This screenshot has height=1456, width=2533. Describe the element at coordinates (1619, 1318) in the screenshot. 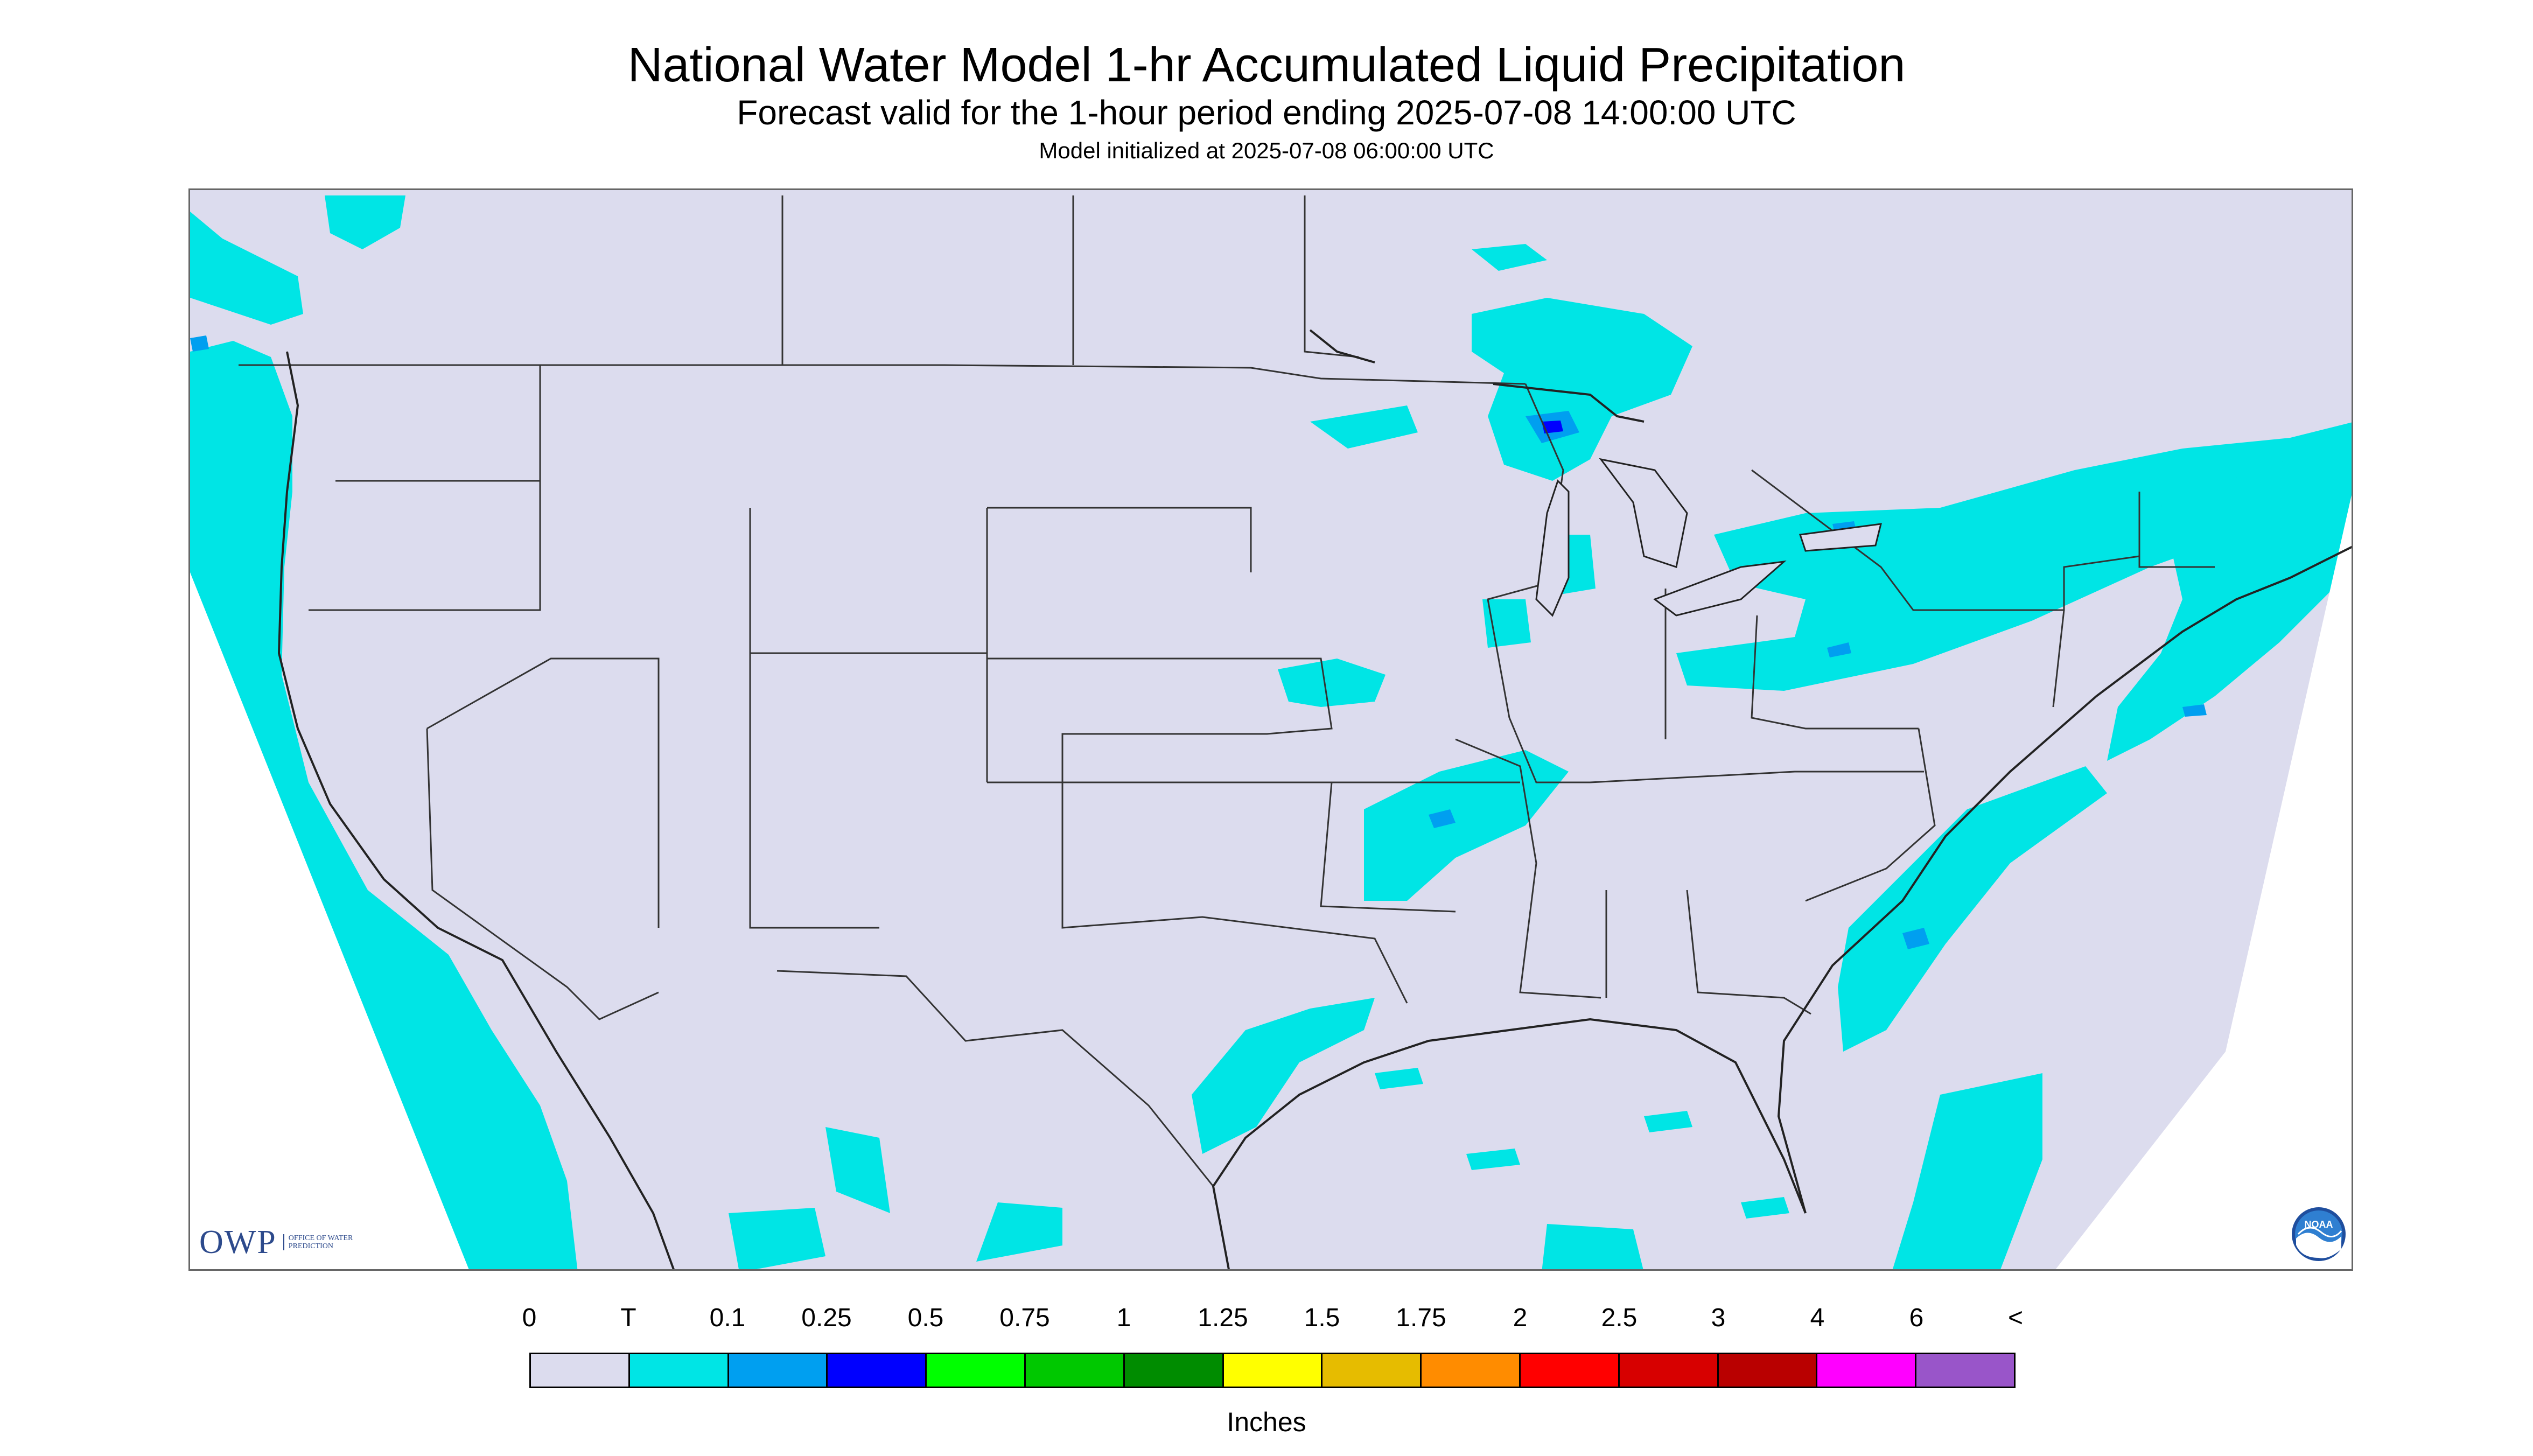

I see `legend-tick-label: 2.5` at that location.